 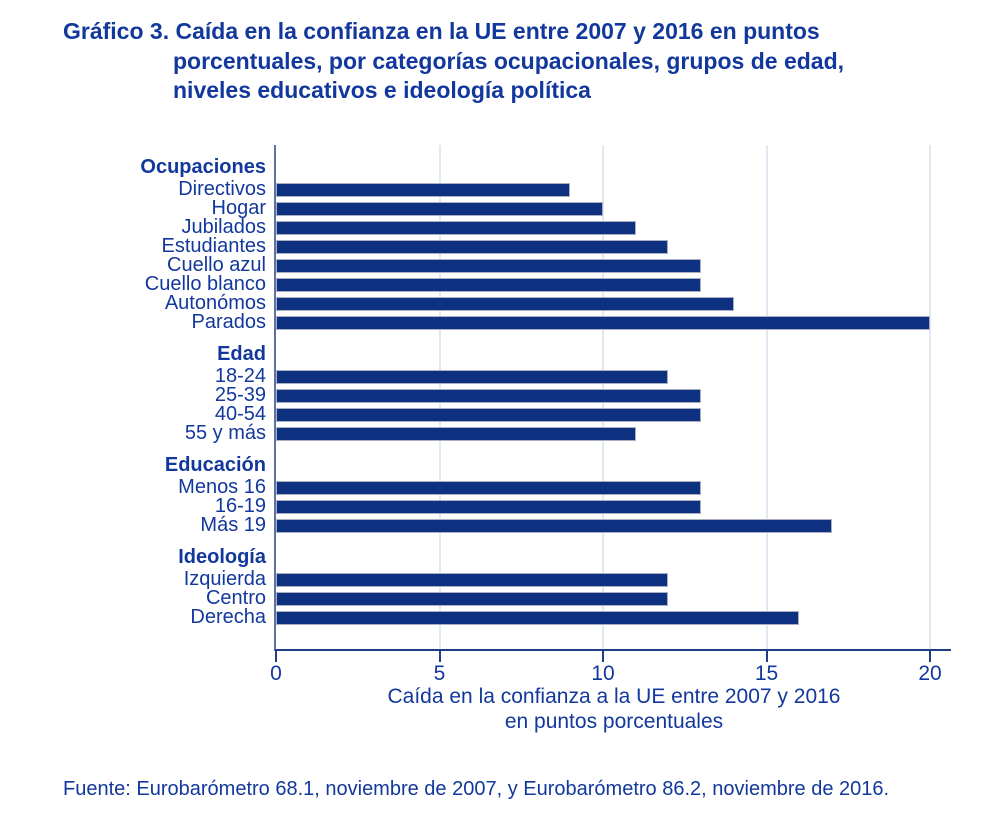 What do you see at coordinates (223, 227) in the screenshot?
I see `bar-label: Jubilados` at bounding box center [223, 227].